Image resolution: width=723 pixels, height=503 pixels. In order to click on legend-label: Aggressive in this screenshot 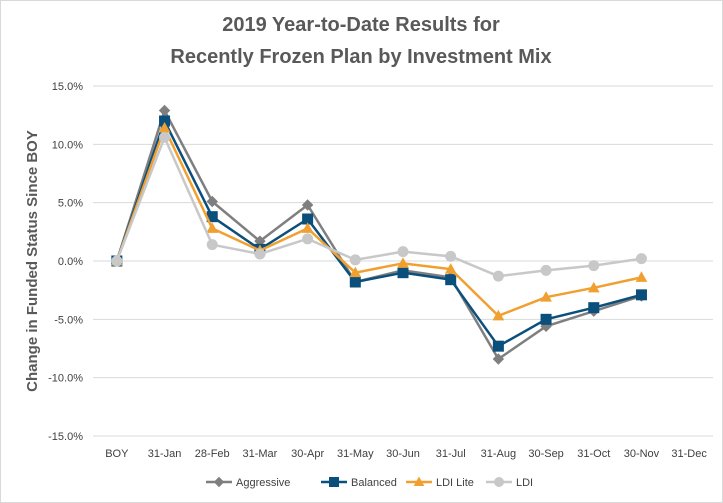, I will do `click(263, 483)`.